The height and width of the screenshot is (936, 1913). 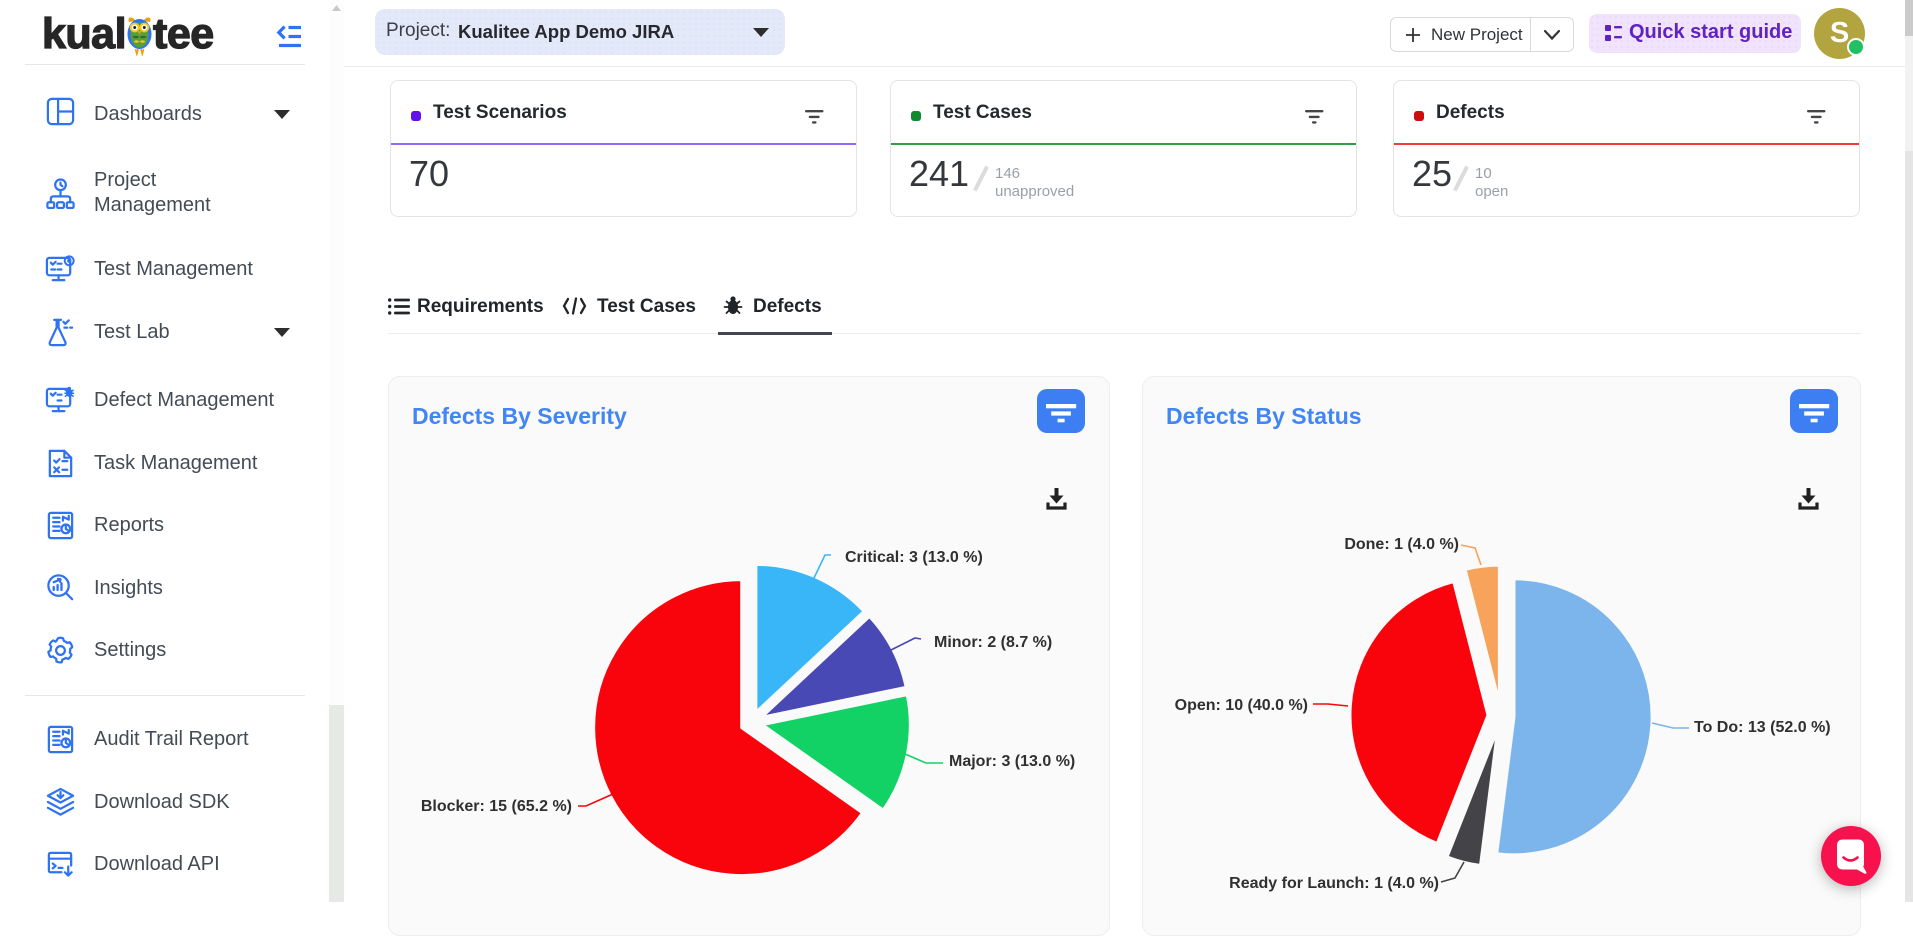 What do you see at coordinates (1762, 727) in the screenshot?
I see `svg-text: To Do: 13 (52.0 %)` at bounding box center [1762, 727].